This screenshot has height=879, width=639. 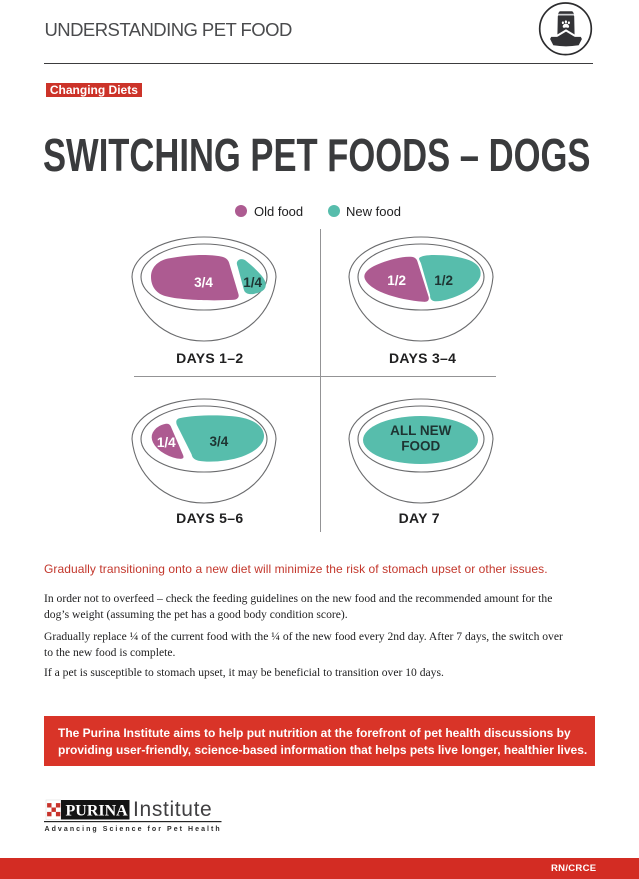 I want to click on svg-text: Institute, so click(x=172, y=809).